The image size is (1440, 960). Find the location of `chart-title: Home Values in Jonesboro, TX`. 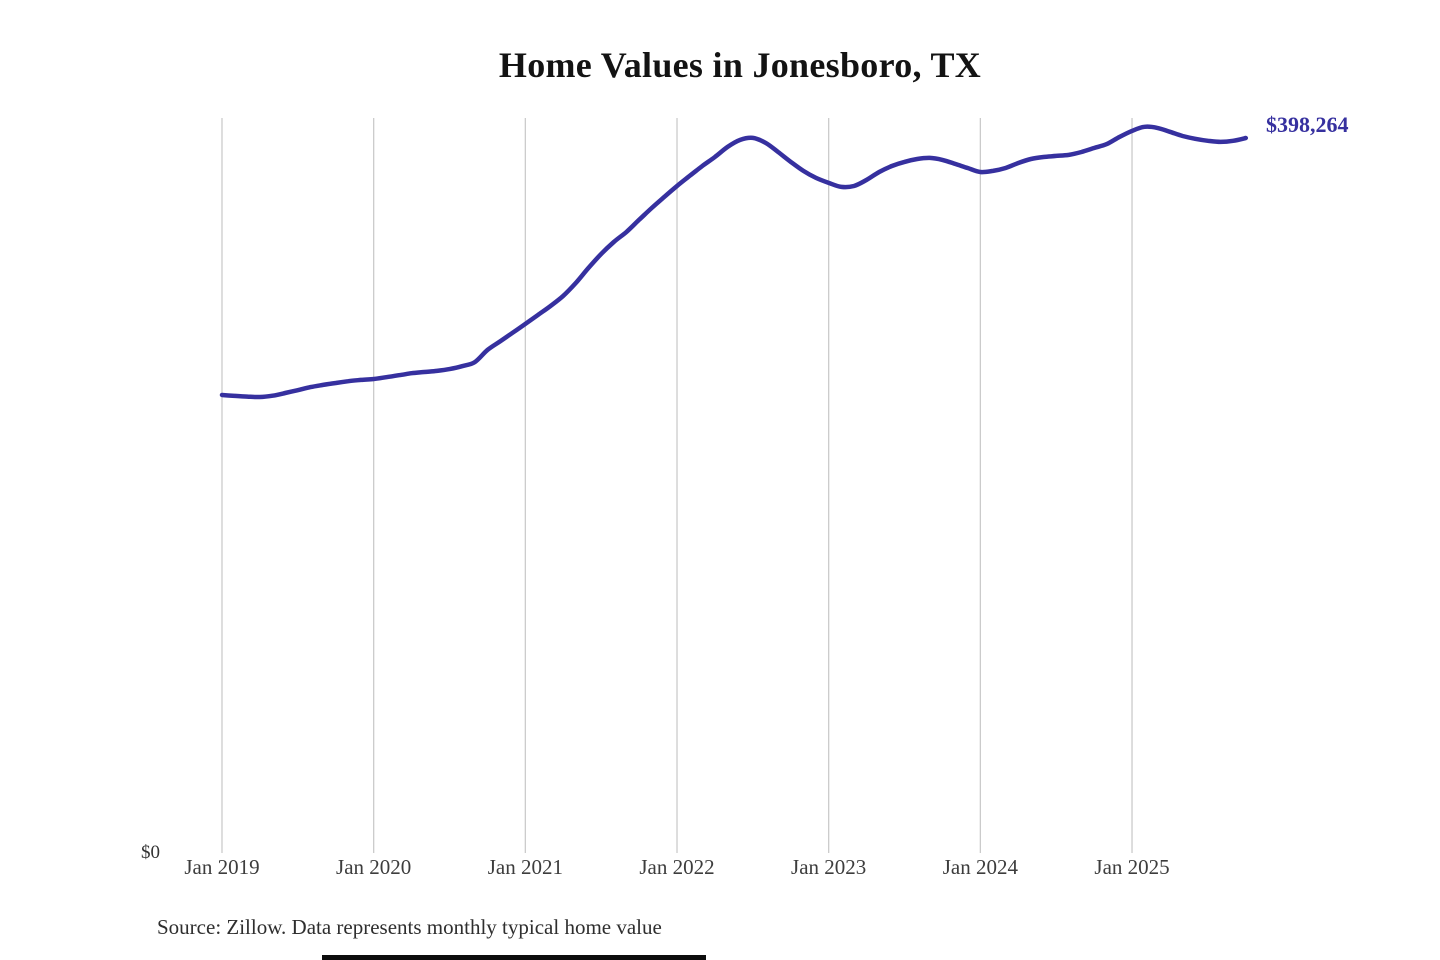

chart-title: Home Values in Jonesboro, TX is located at coordinates (740, 65).